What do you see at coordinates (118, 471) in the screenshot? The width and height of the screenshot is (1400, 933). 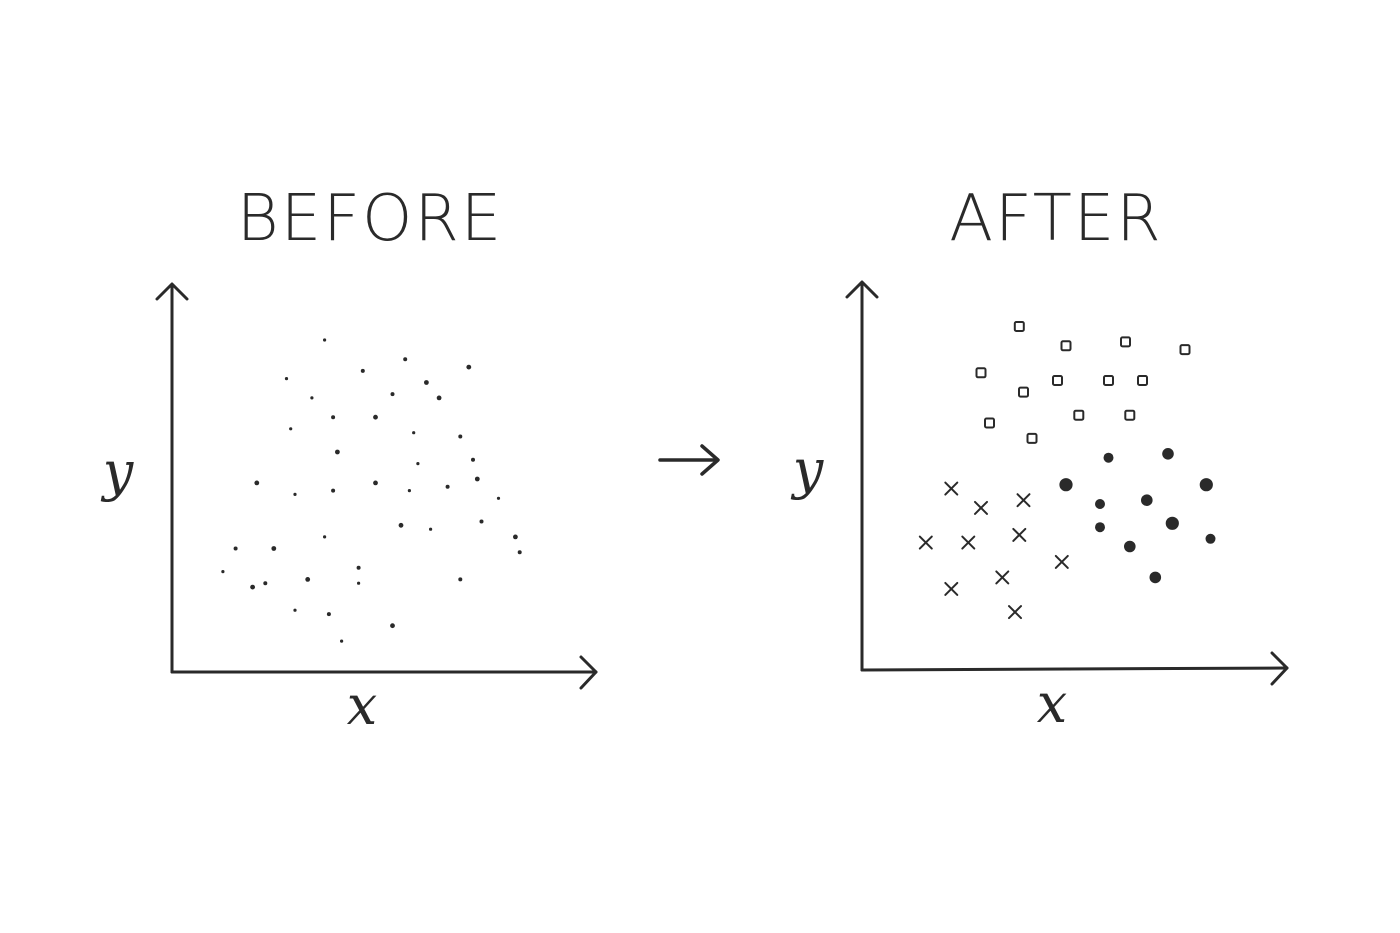 I see `before-y-label: y` at bounding box center [118, 471].